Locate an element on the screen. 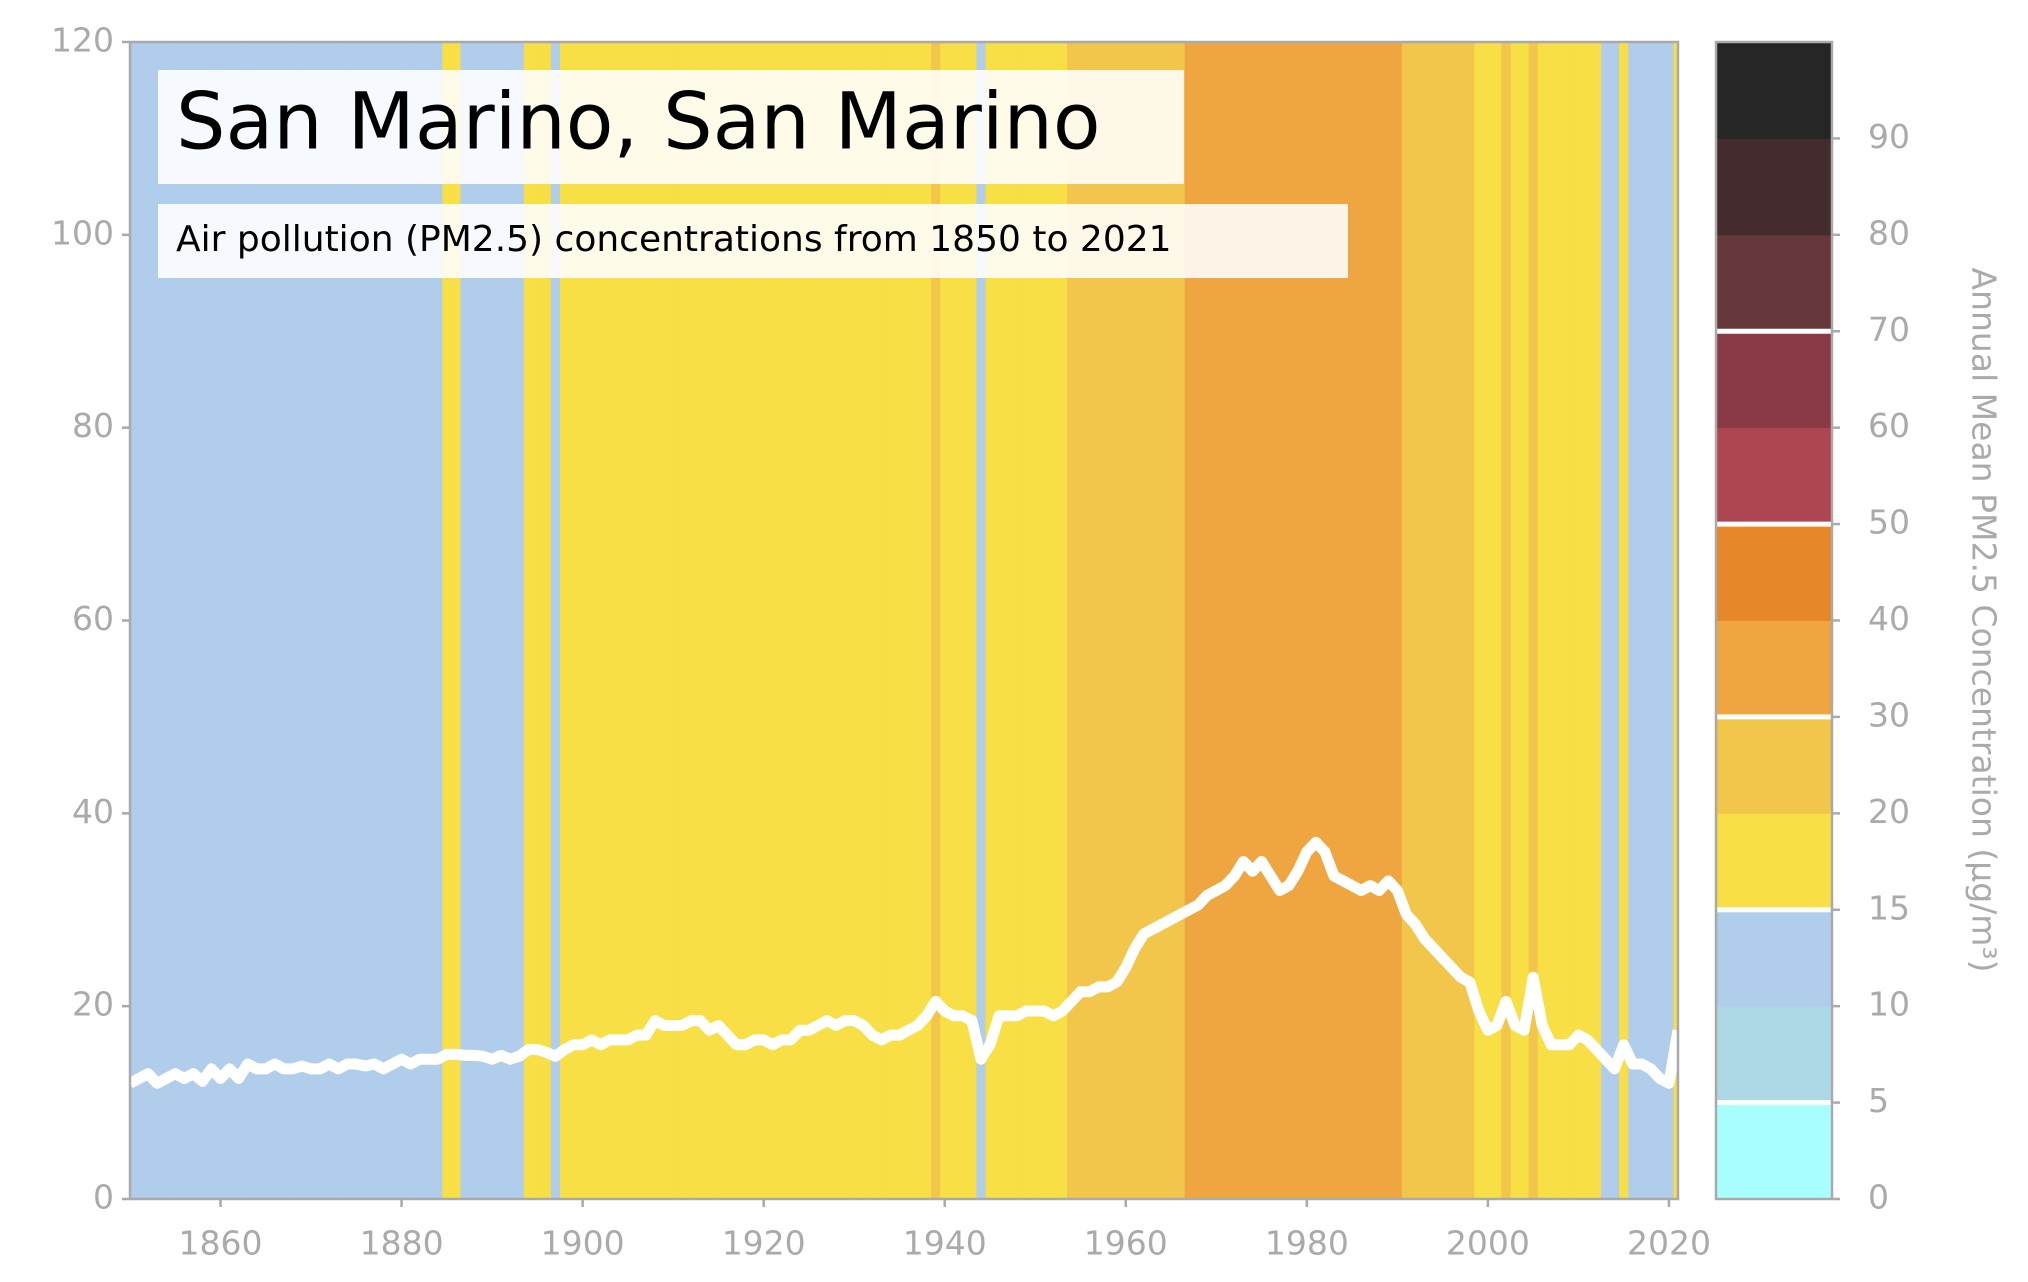  colorbar-label: Annual Mean PM2.5 Concentration (μg/m³) is located at coordinates (1984, 619).